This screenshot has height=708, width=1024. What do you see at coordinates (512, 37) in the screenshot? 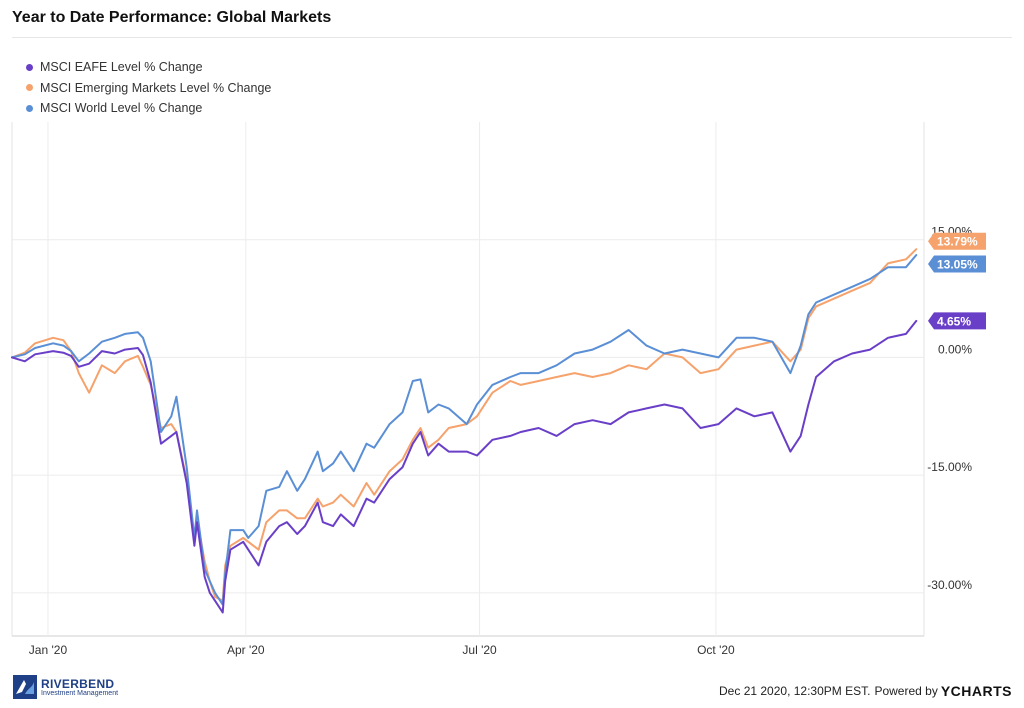
I see `title-divider` at bounding box center [512, 37].